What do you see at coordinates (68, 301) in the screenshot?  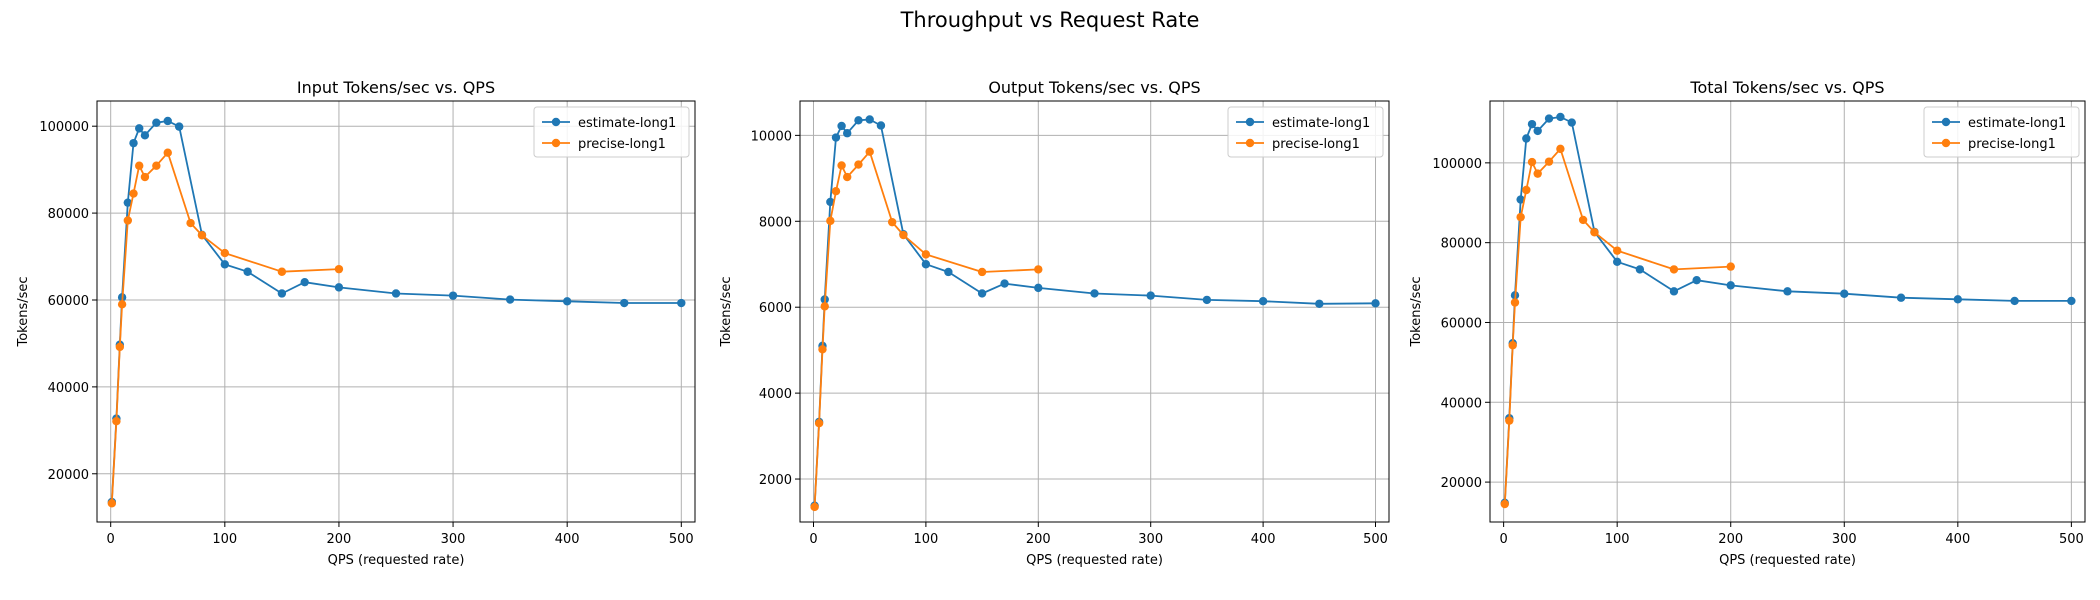 I see `y-tick-label: 60000` at bounding box center [68, 301].